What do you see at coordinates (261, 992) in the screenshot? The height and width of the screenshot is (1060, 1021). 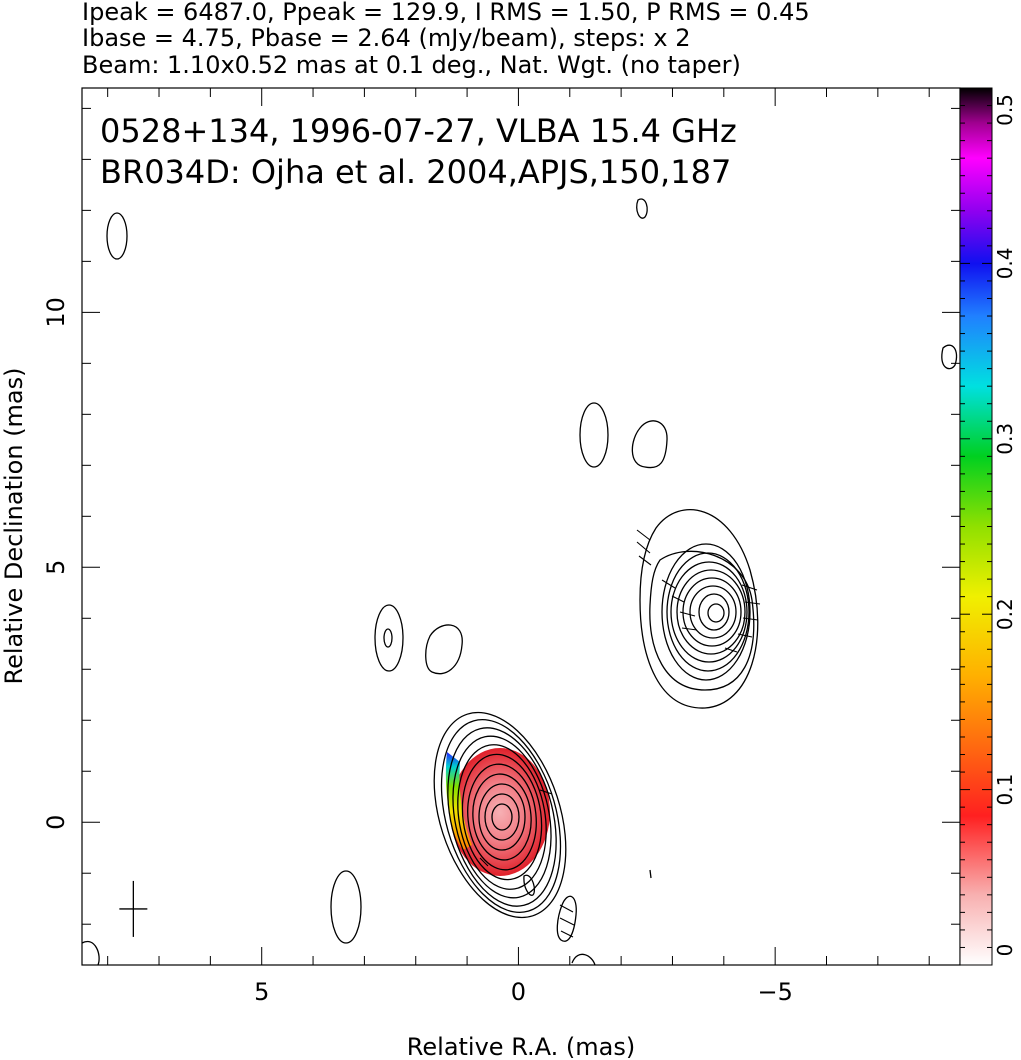 I see `x-tick-label: 5` at bounding box center [261, 992].